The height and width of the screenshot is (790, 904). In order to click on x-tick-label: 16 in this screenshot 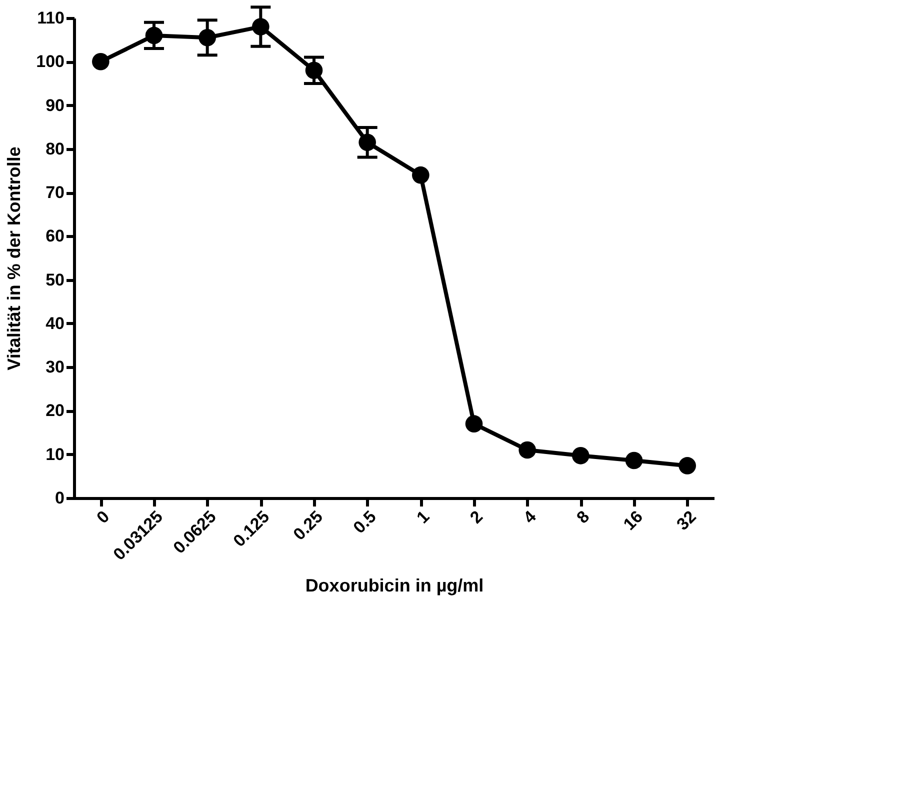, I will do `click(633, 520)`.